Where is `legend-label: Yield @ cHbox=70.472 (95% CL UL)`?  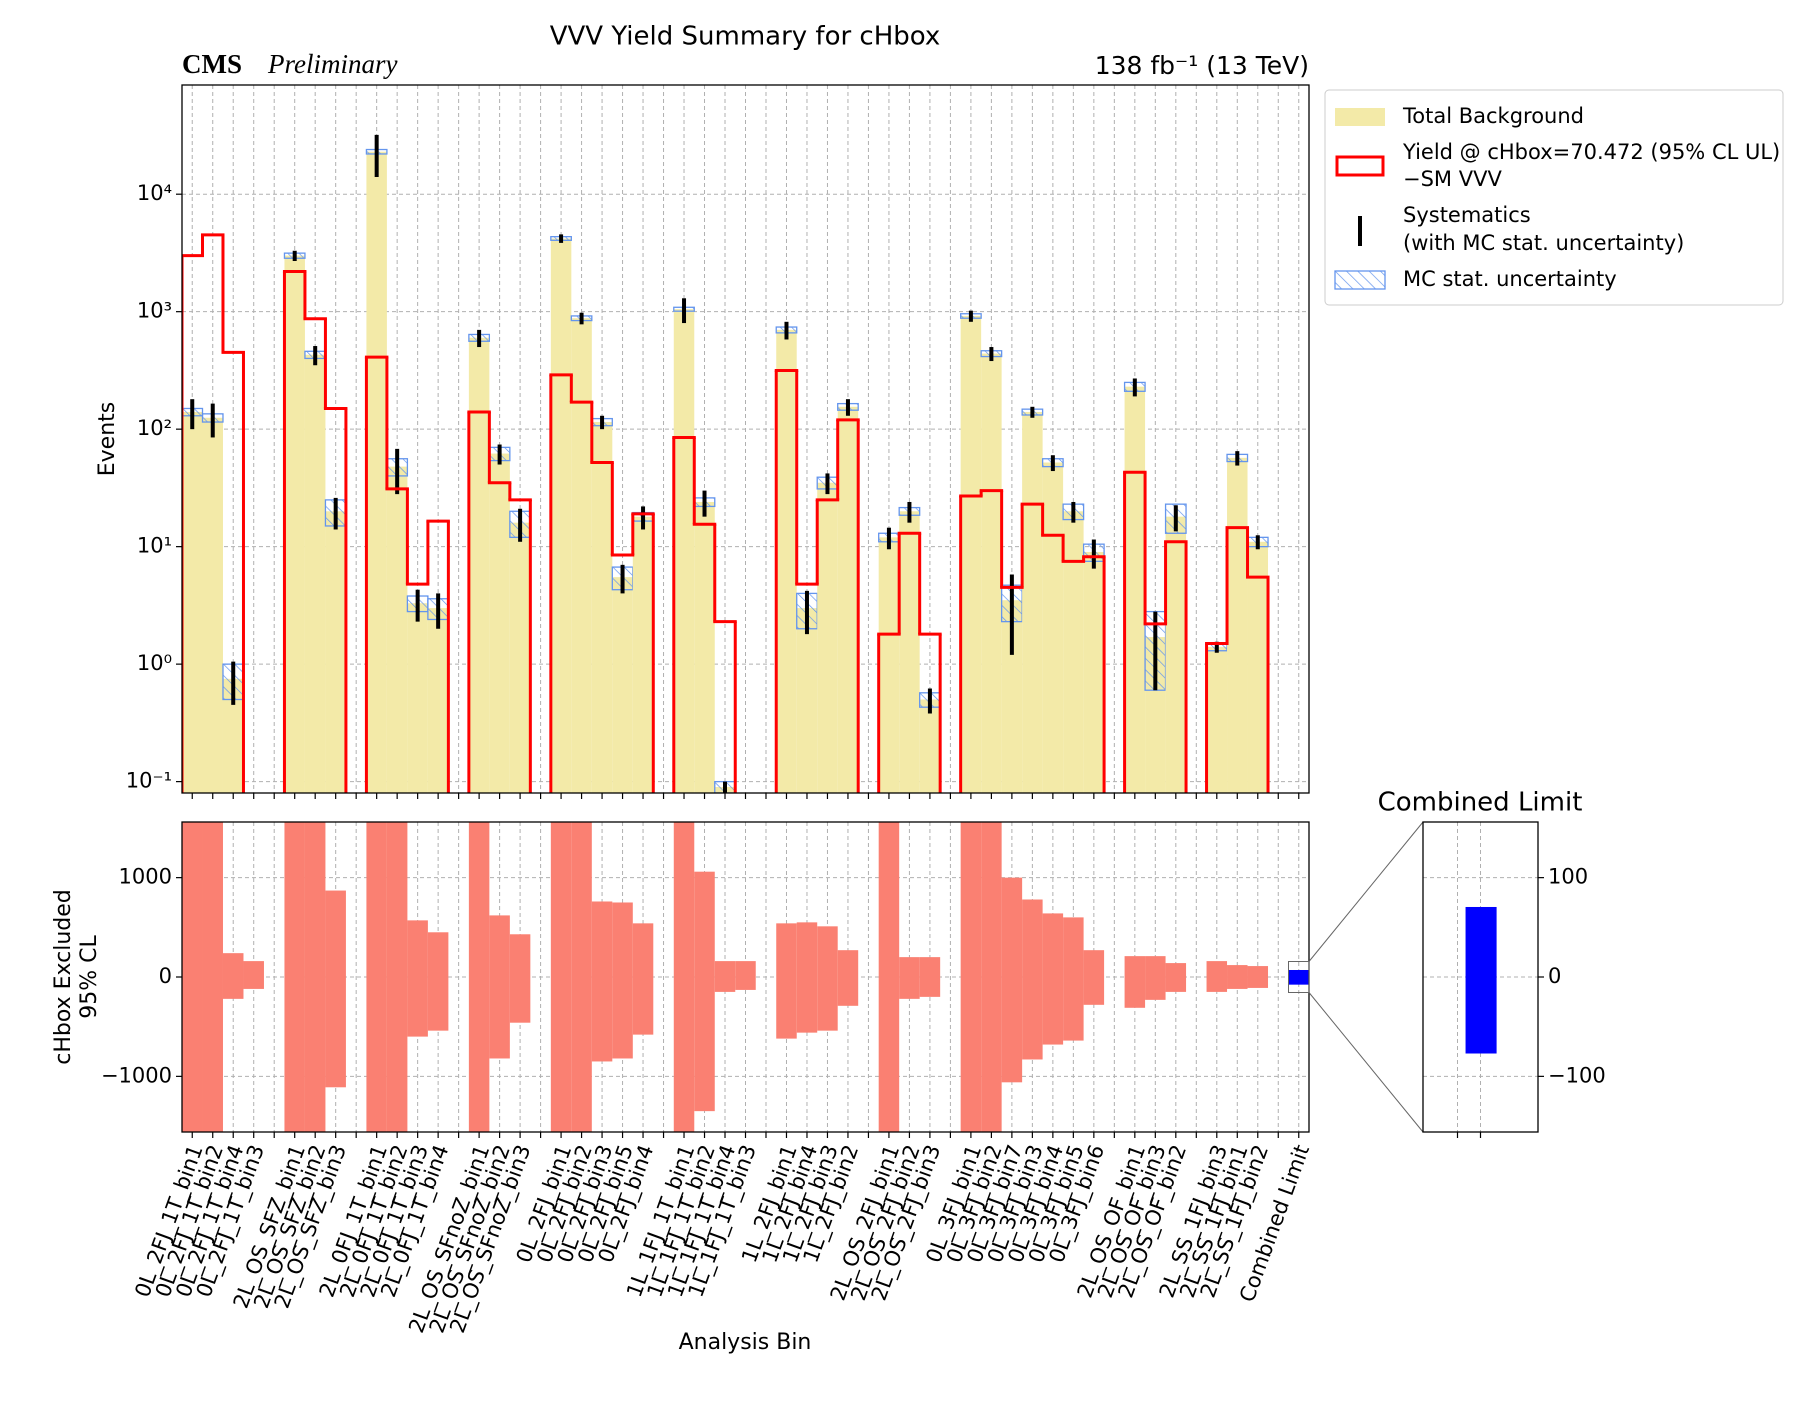
legend-label: Yield @ cHbox=70.472 (95% CL UL) is located at coordinates (1591, 152).